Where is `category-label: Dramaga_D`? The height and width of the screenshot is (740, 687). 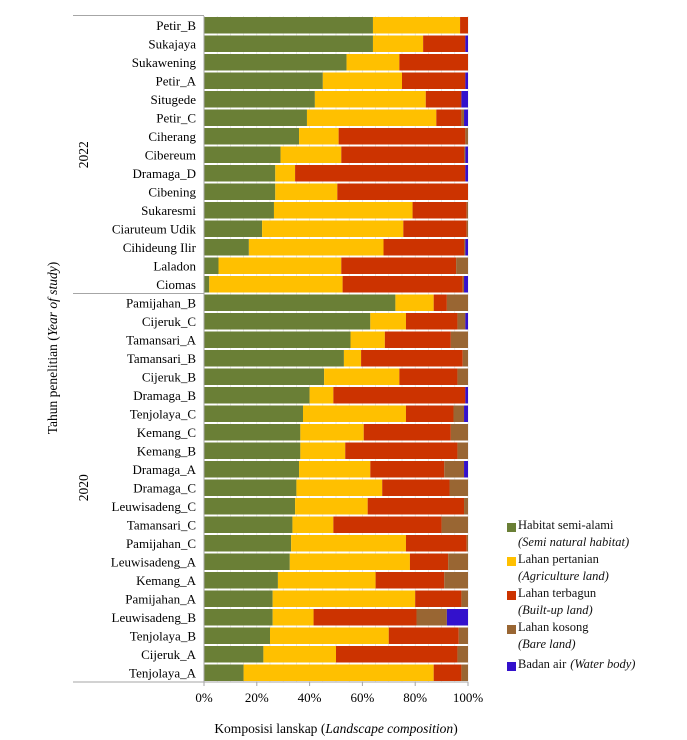 category-label: Dramaga_D is located at coordinates (164, 173).